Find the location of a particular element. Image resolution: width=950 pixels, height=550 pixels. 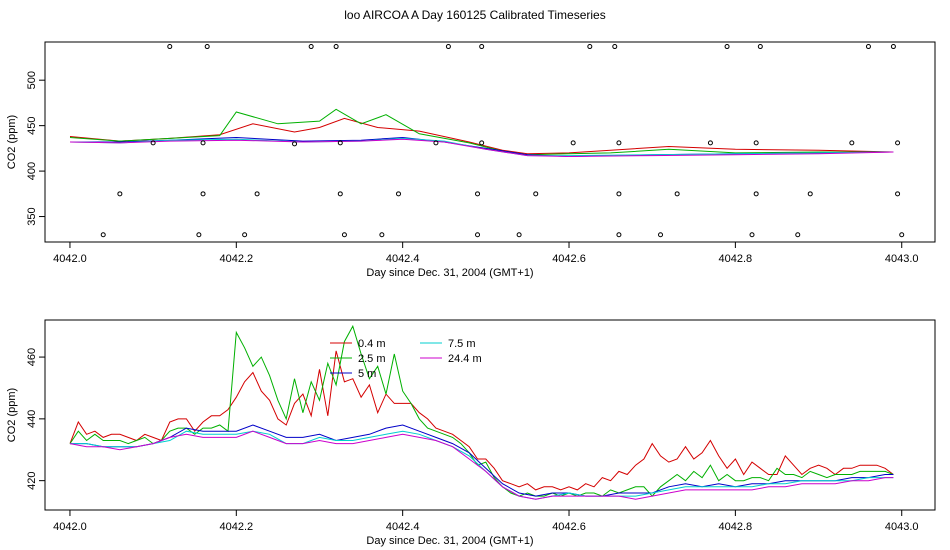

legend: 0.4 m 2.5 m 5 m 7.5 m 24.4 m is located at coordinates (406, 359).